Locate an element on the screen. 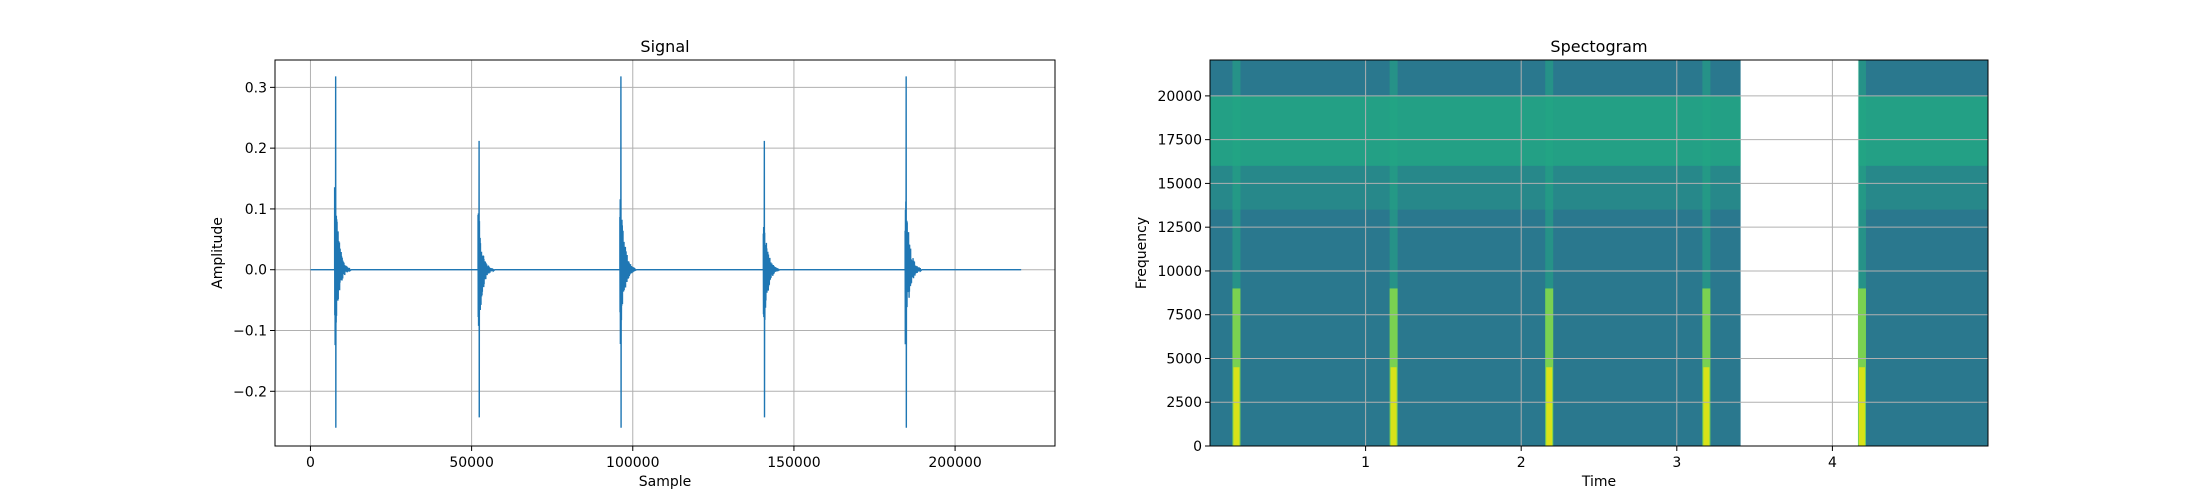 The image size is (2200, 504). signal-x-ticks: 0 50000 100000 150000 200000 is located at coordinates (644, 458).